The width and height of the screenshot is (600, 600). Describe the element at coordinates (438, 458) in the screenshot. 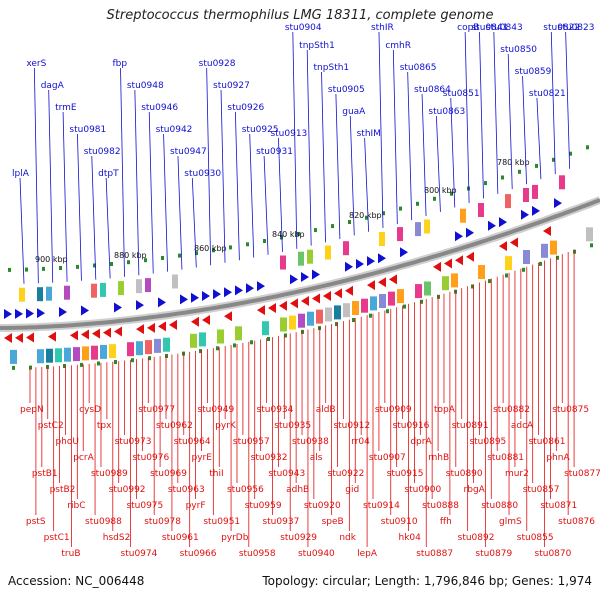

I see `reverse-gene-label: rnhB` at that location.